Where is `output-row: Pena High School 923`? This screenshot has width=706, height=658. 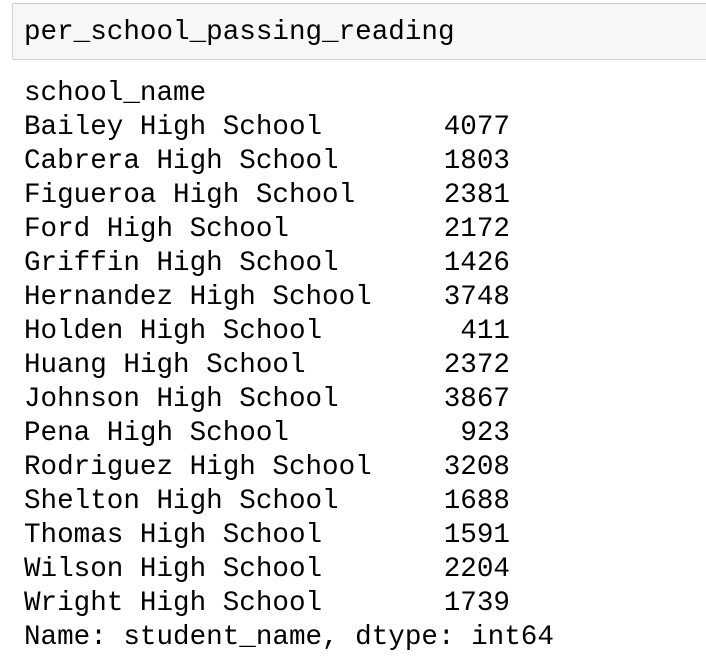 output-row: Pena High School 923 is located at coordinates (267, 434).